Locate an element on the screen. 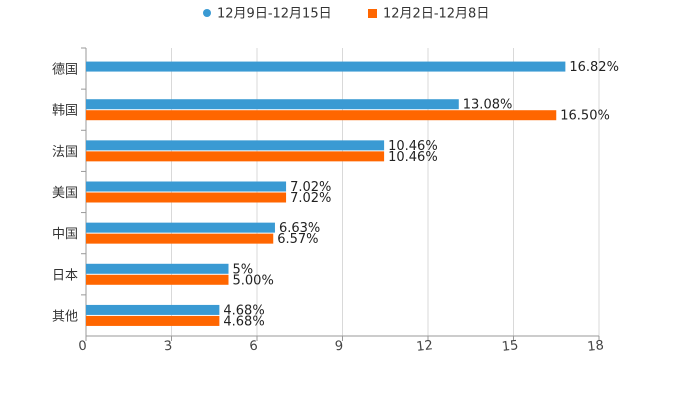 This screenshot has height=404, width=700. category-label: 中国 is located at coordinates (65, 234).